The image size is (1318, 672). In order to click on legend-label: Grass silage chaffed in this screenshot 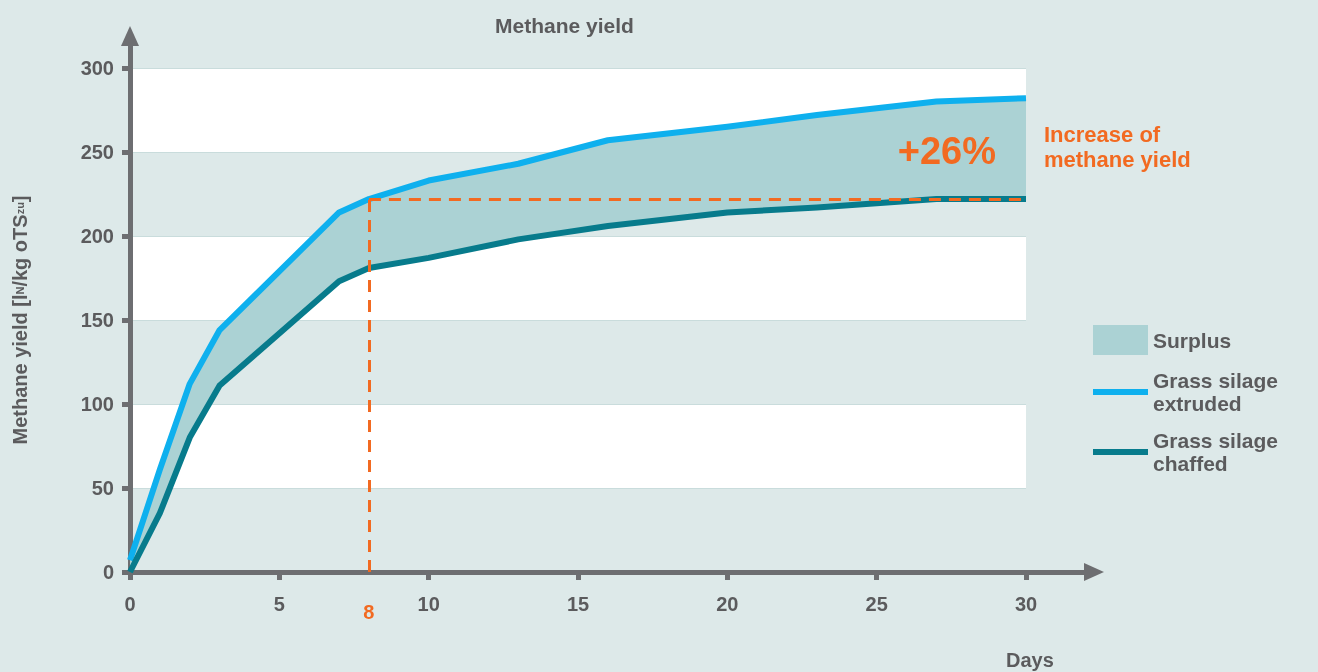, I will do `click(1218, 452)`.